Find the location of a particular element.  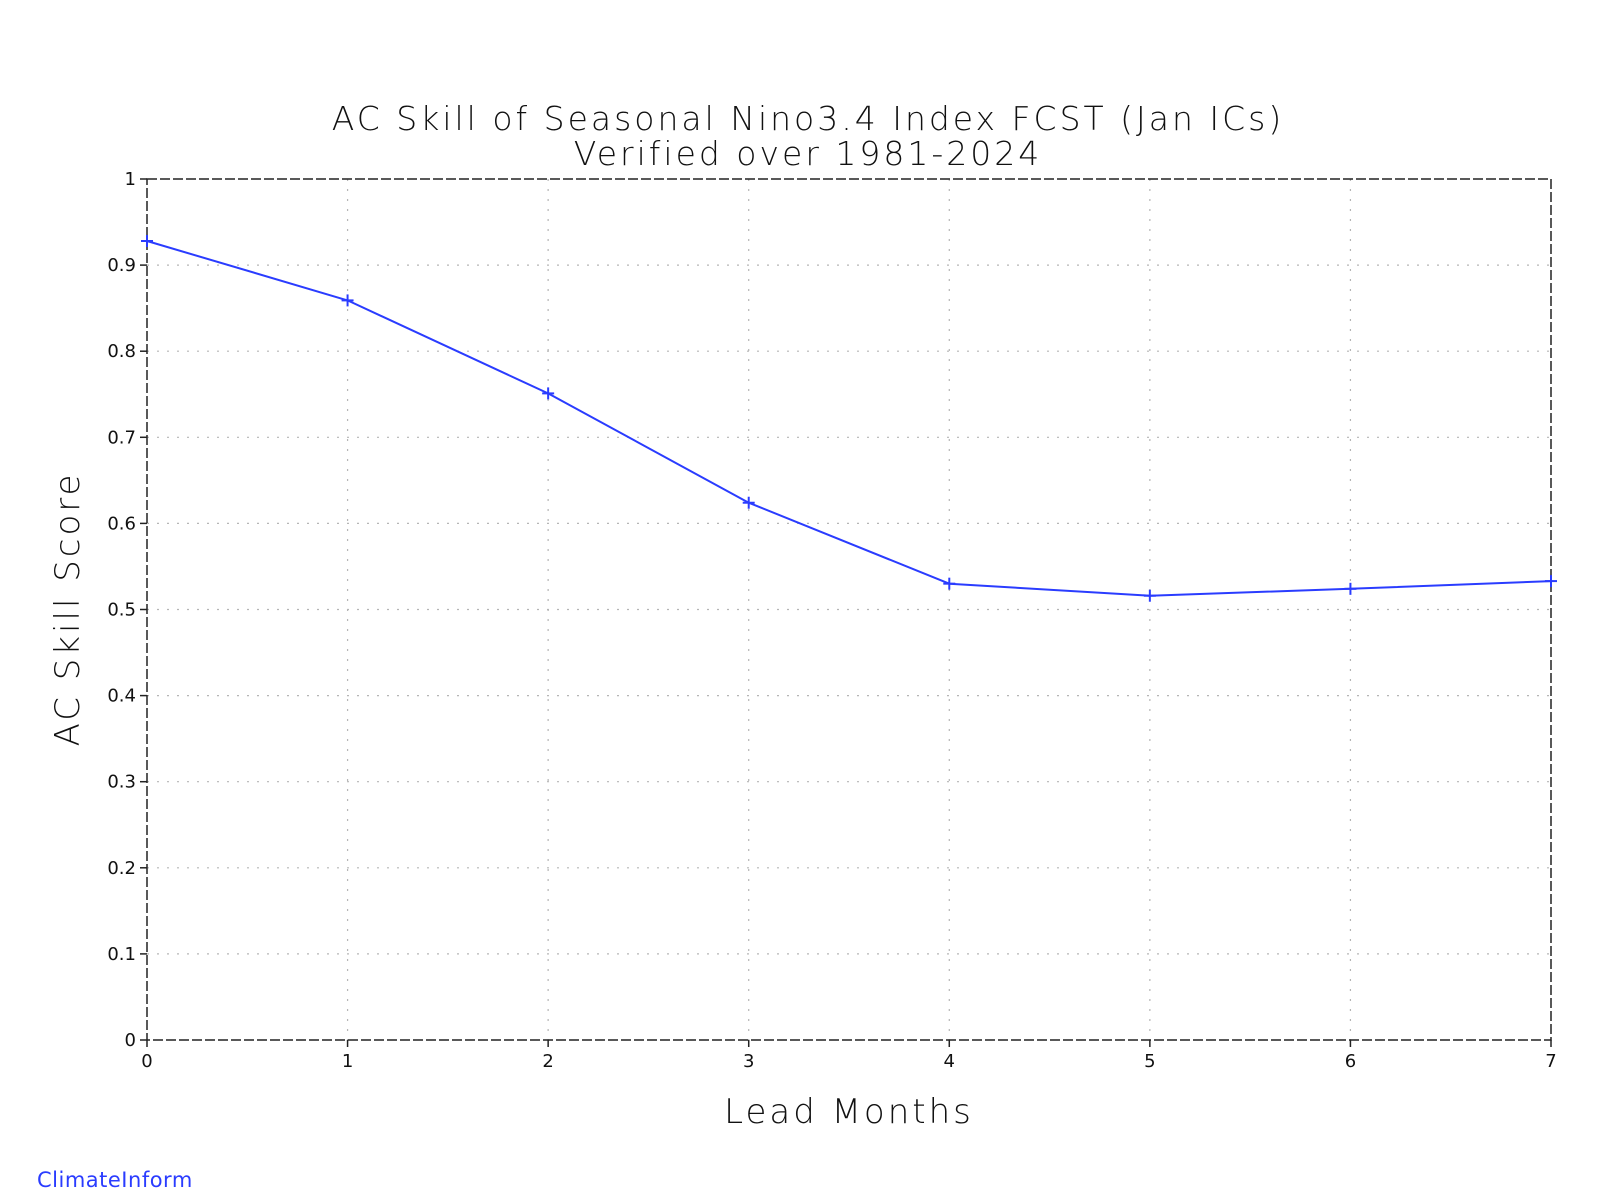

x-tick-label: 4 is located at coordinates (949, 1061).